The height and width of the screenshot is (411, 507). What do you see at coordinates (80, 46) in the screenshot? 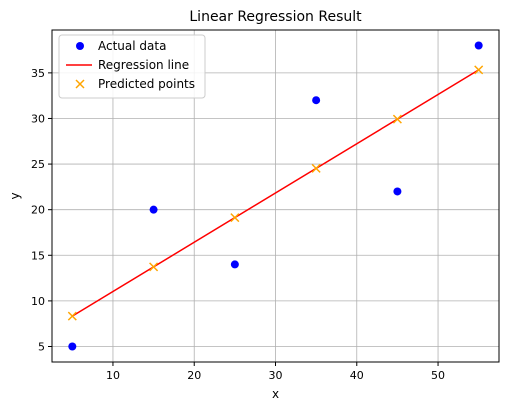
I see `legend-marker-actual` at bounding box center [80, 46].